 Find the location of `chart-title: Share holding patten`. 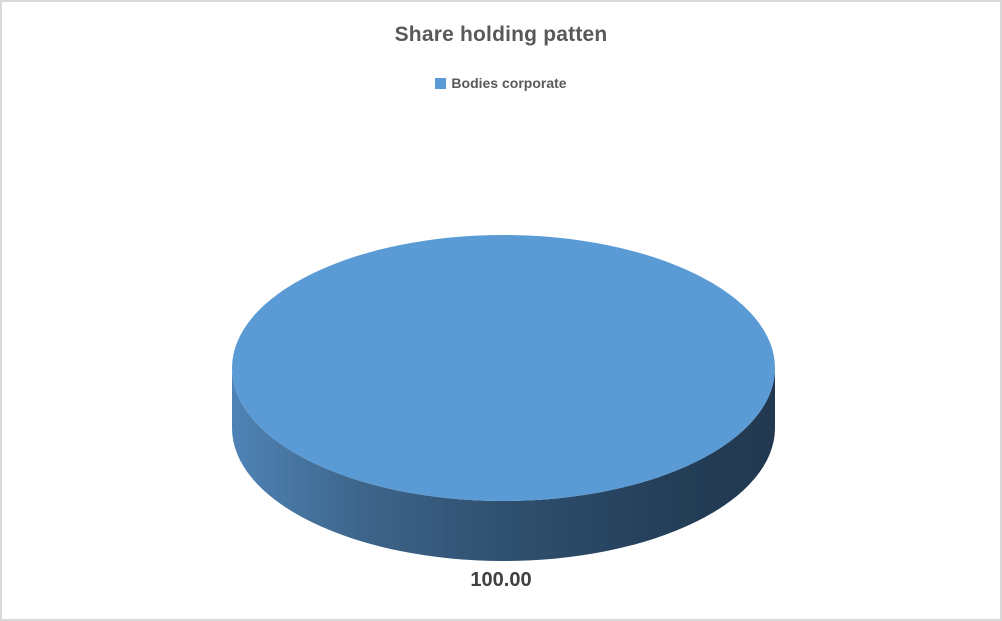

chart-title: Share holding patten is located at coordinates (501, 34).